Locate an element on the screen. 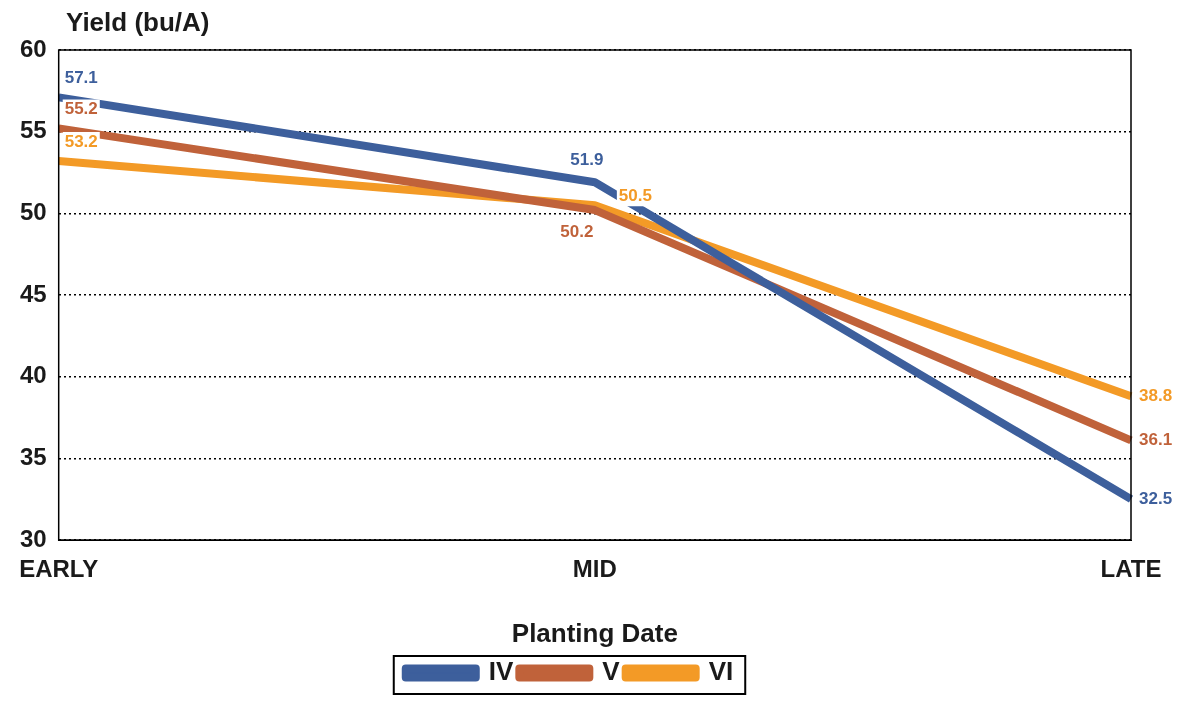 The height and width of the screenshot is (702, 1181). data-label: 53.2 is located at coordinates (81, 141).